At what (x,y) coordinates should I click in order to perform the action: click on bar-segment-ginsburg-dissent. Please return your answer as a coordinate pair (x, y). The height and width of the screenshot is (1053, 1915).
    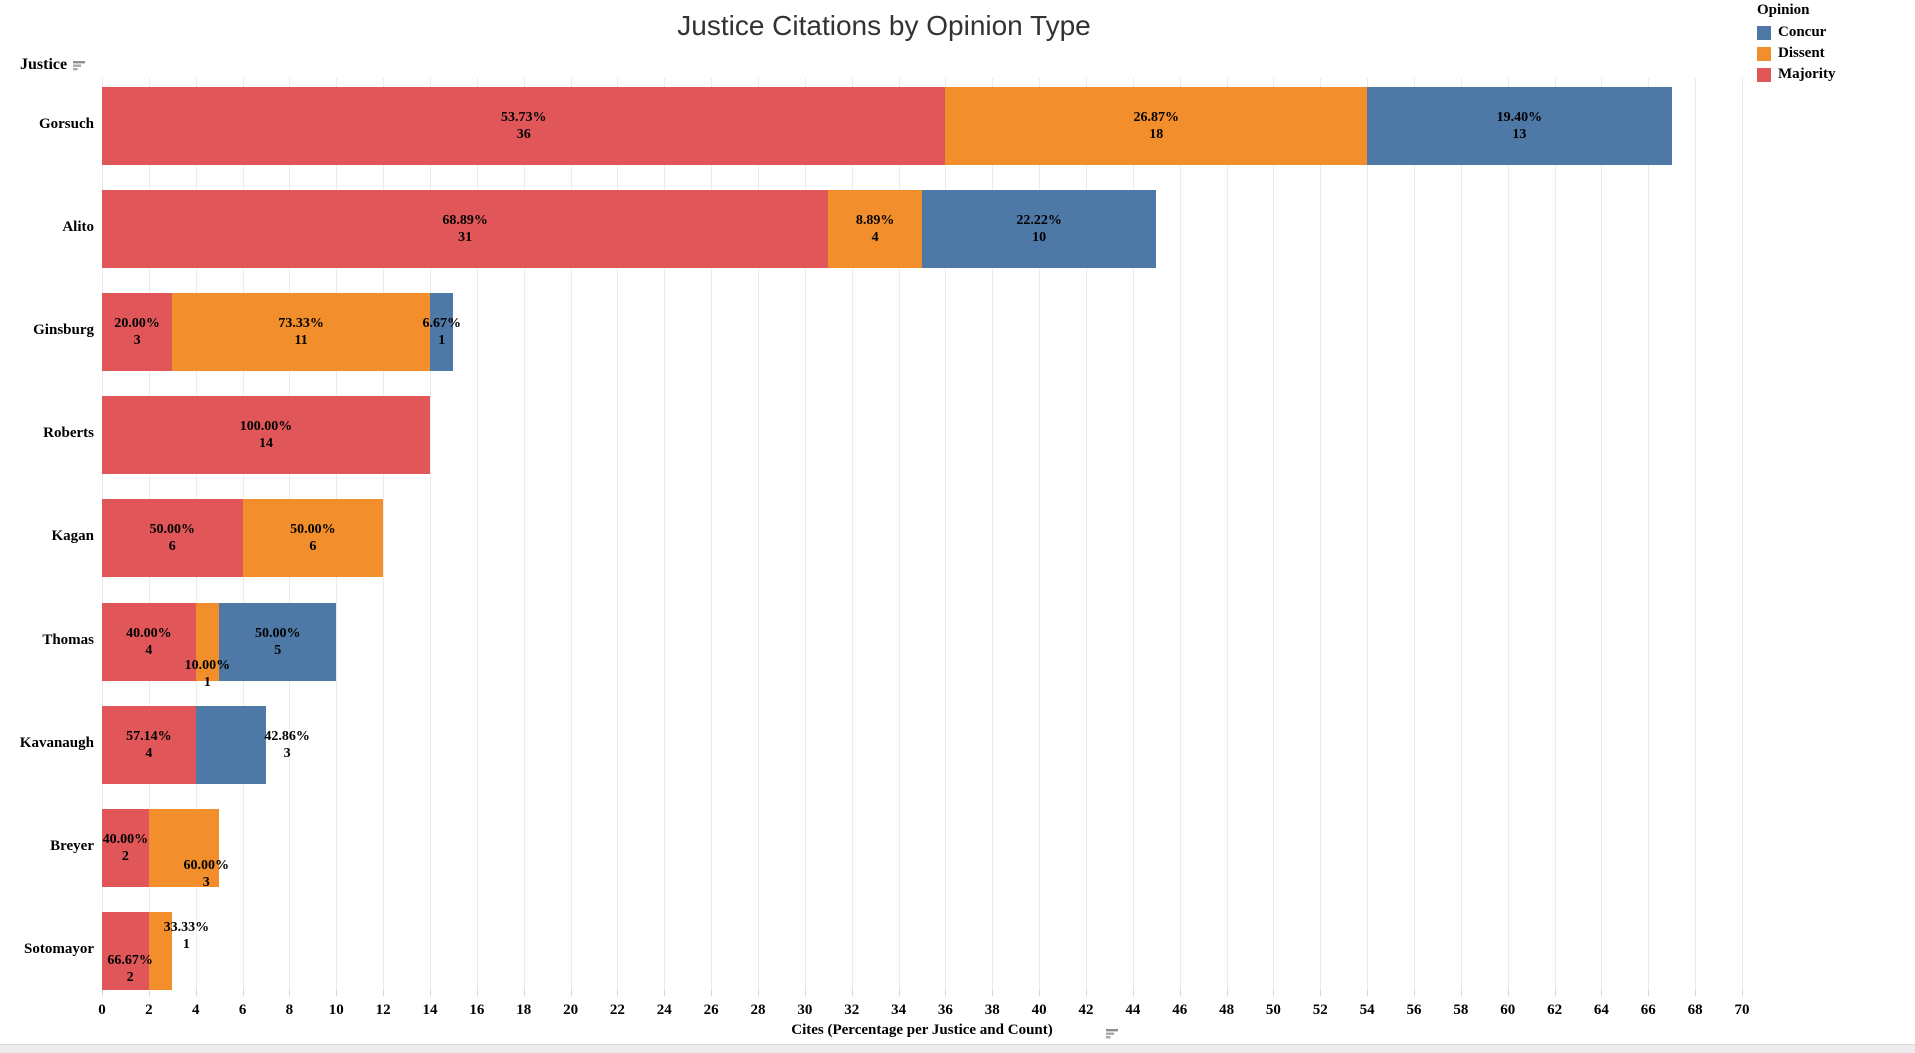
    Looking at the image, I should click on (301, 332).